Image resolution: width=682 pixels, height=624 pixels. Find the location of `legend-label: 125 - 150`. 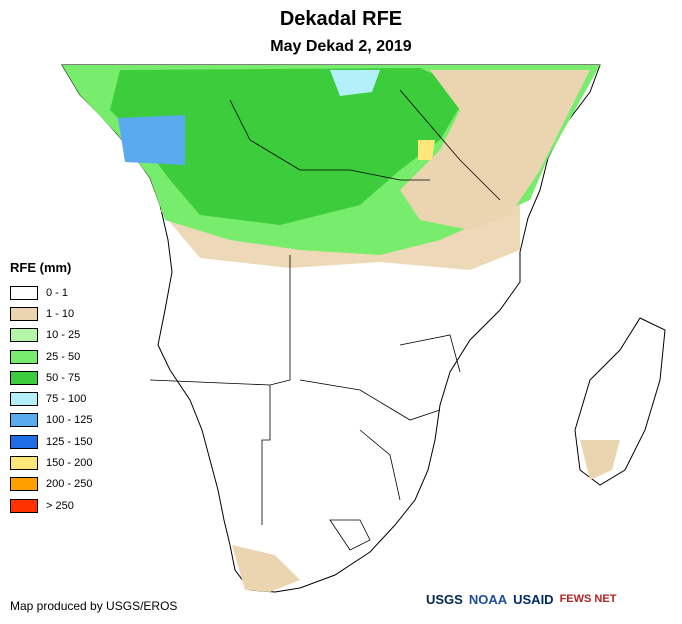

legend-label: 125 - 150 is located at coordinates (69, 441).